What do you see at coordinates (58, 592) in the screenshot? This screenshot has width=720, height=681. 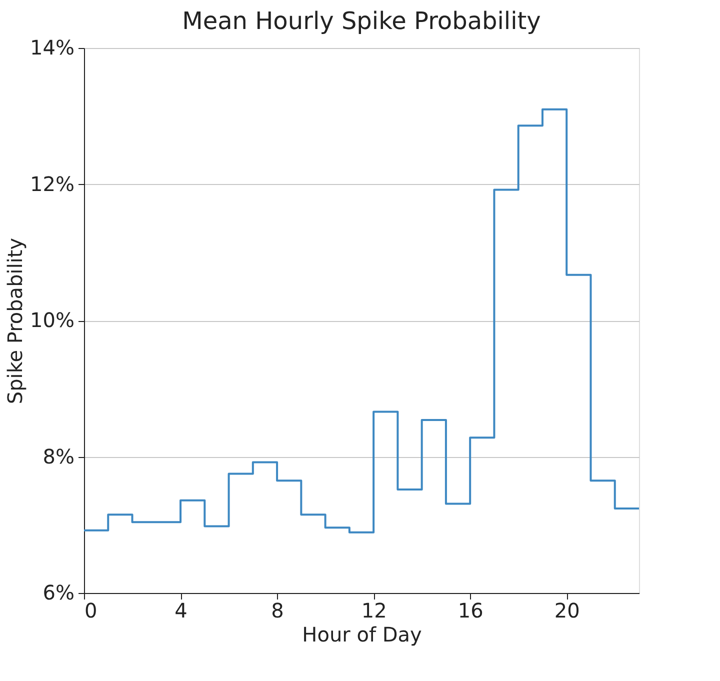 I see `y-tick-label: 6%` at bounding box center [58, 592].